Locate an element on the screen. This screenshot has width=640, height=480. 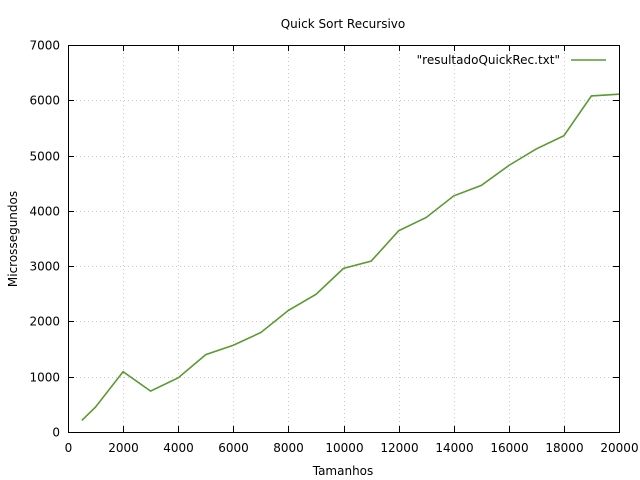
legend: "resultadoQuickRec.txt" is located at coordinates (511, 60).